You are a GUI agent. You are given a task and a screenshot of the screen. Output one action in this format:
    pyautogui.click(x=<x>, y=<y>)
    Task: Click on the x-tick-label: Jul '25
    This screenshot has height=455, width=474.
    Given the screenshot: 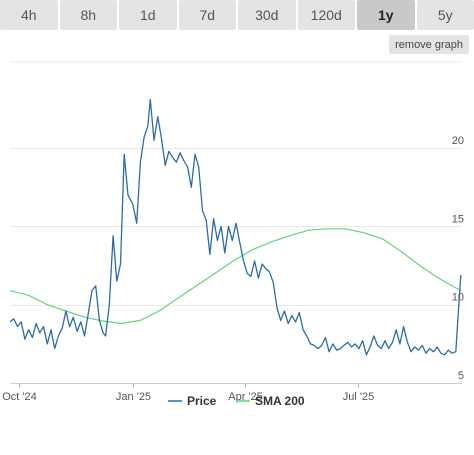 What is the action you would take?
    pyautogui.click(x=358, y=397)
    